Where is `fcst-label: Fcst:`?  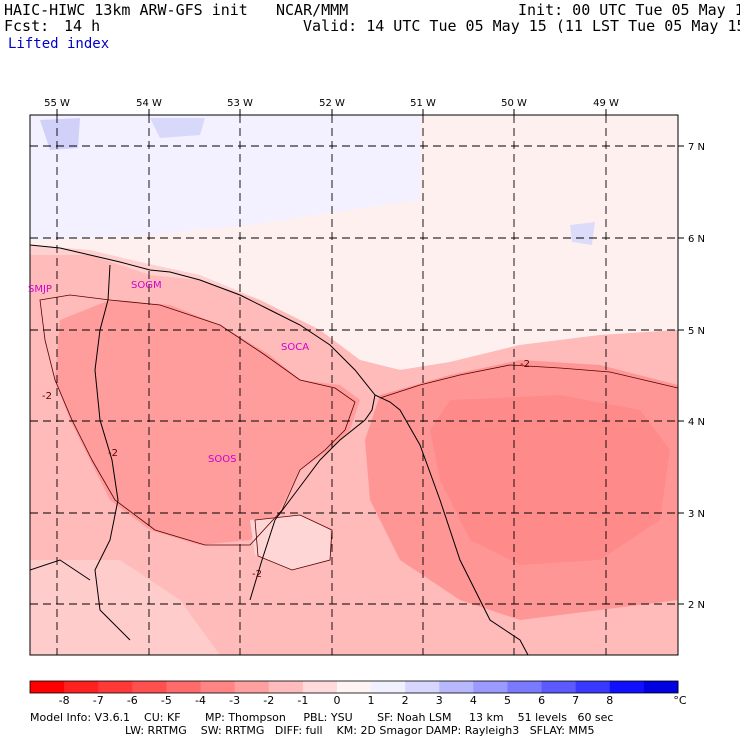
fcst-label: Fcst: is located at coordinates (27, 26).